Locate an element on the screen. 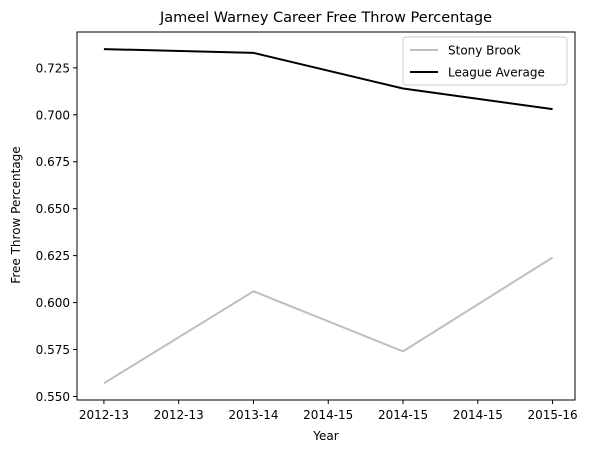 The height and width of the screenshot is (453, 591). x-tick-label: 2013-14 is located at coordinates (253, 415).